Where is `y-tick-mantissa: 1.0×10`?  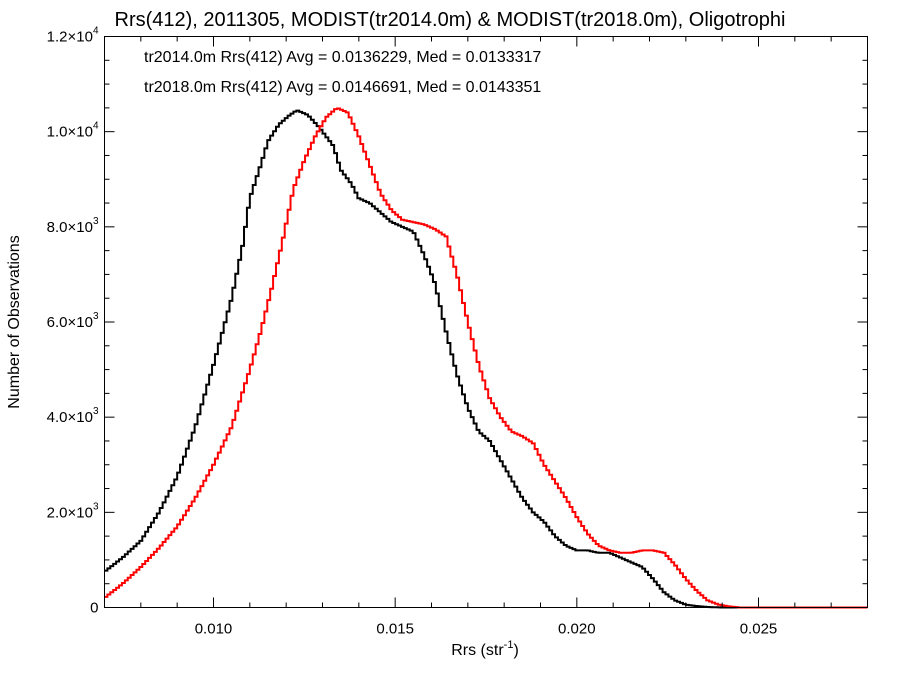
y-tick-mantissa: 1.0×10 is located at coordinates (70, 132).